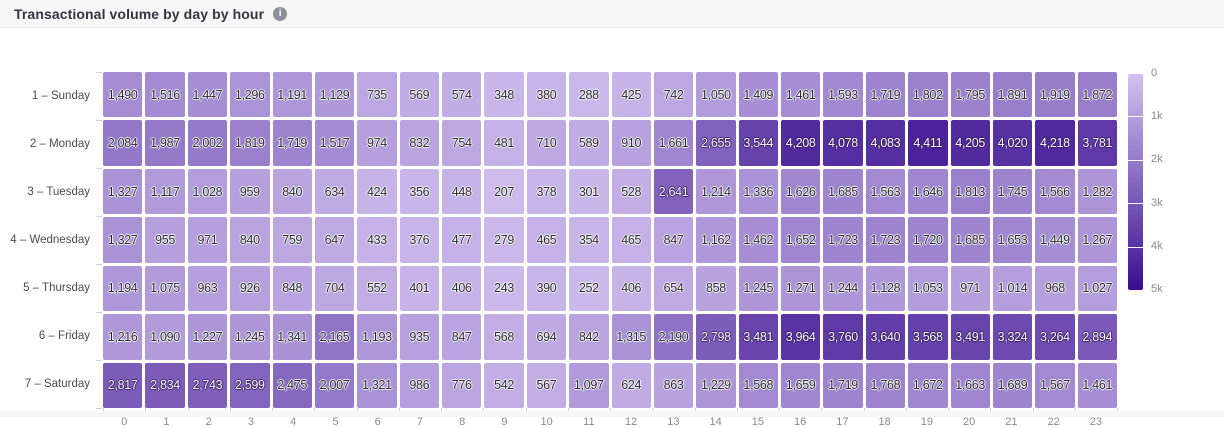  What do you see at coordinates (801, 288) in the screenshot?
I see `heatmap-cell: 1,271` at bounding box center [801, 288].